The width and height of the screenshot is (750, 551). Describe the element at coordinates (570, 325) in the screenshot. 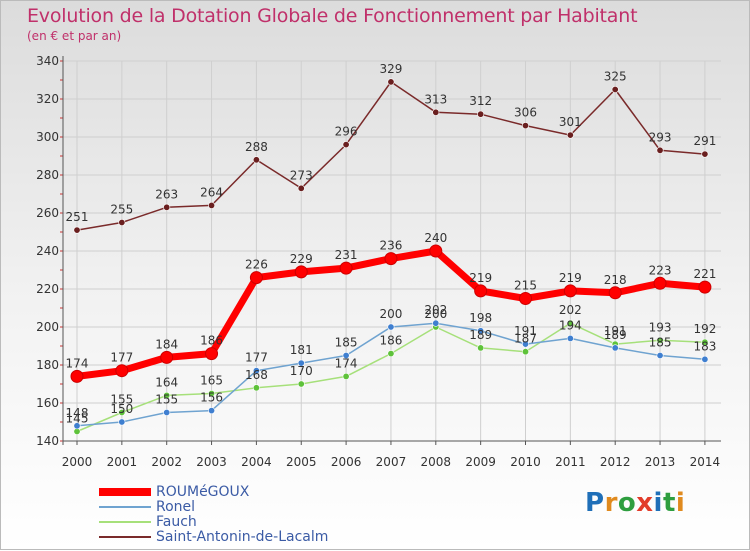

I see `data-label-ronel: 194` at that location.